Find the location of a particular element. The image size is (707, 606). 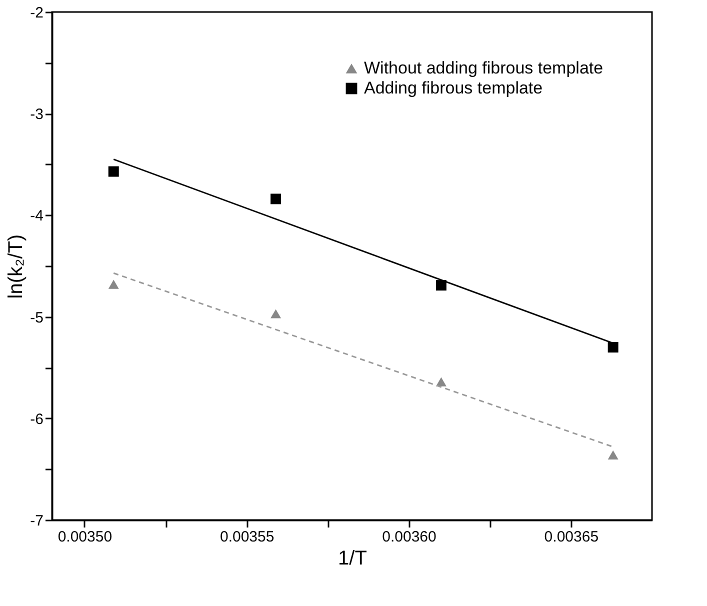

y-tick-label: -2 is located at coordinates (37, 13).